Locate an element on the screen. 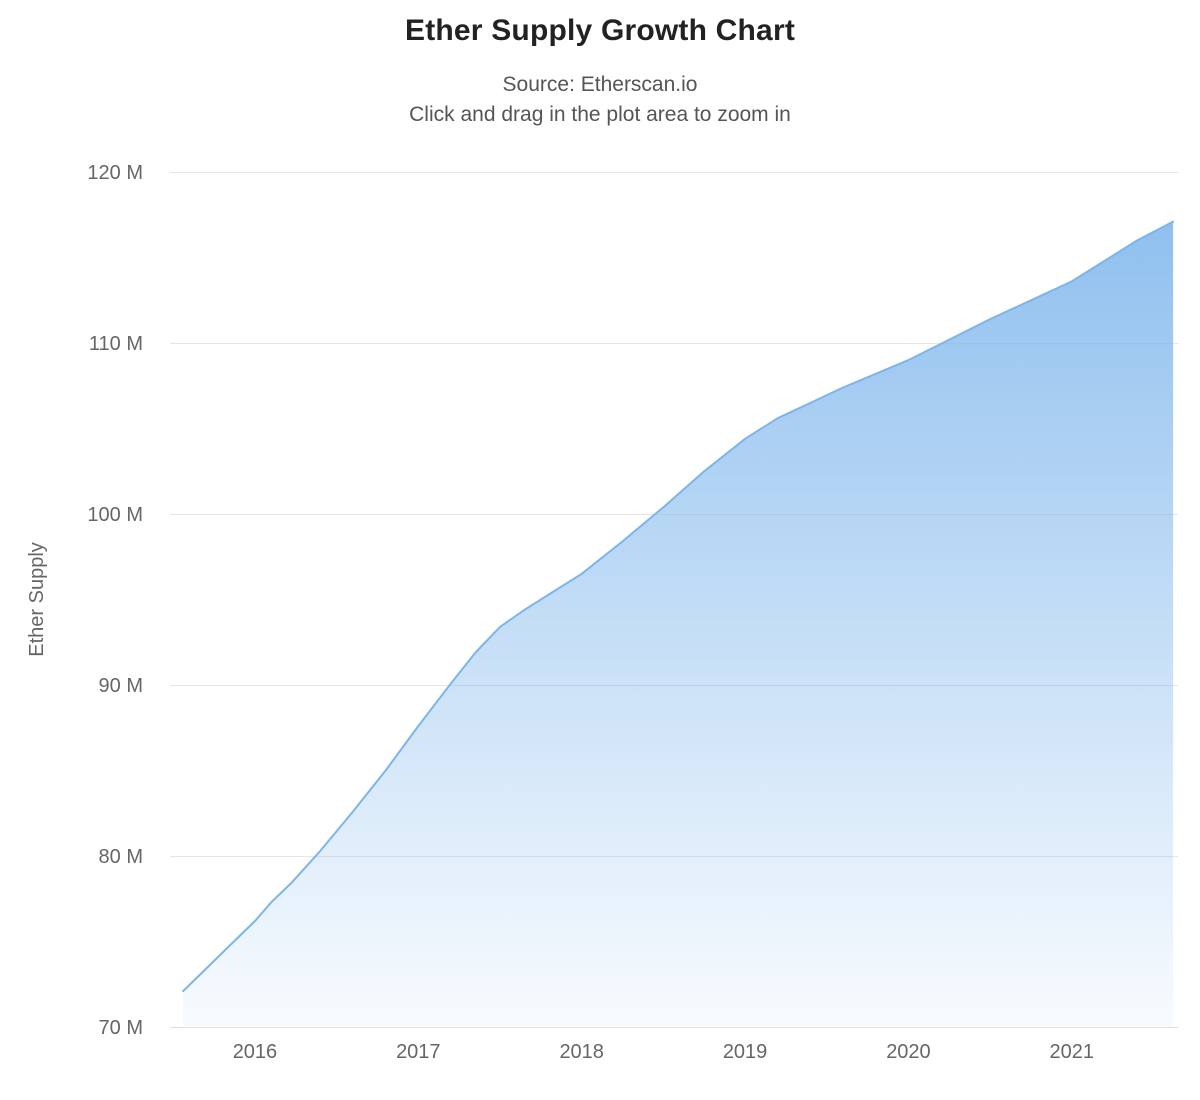 The height and width of the screenshot is (1100, 1200). y-axis-title: Ether Supply is located at coordinates (37, 599).